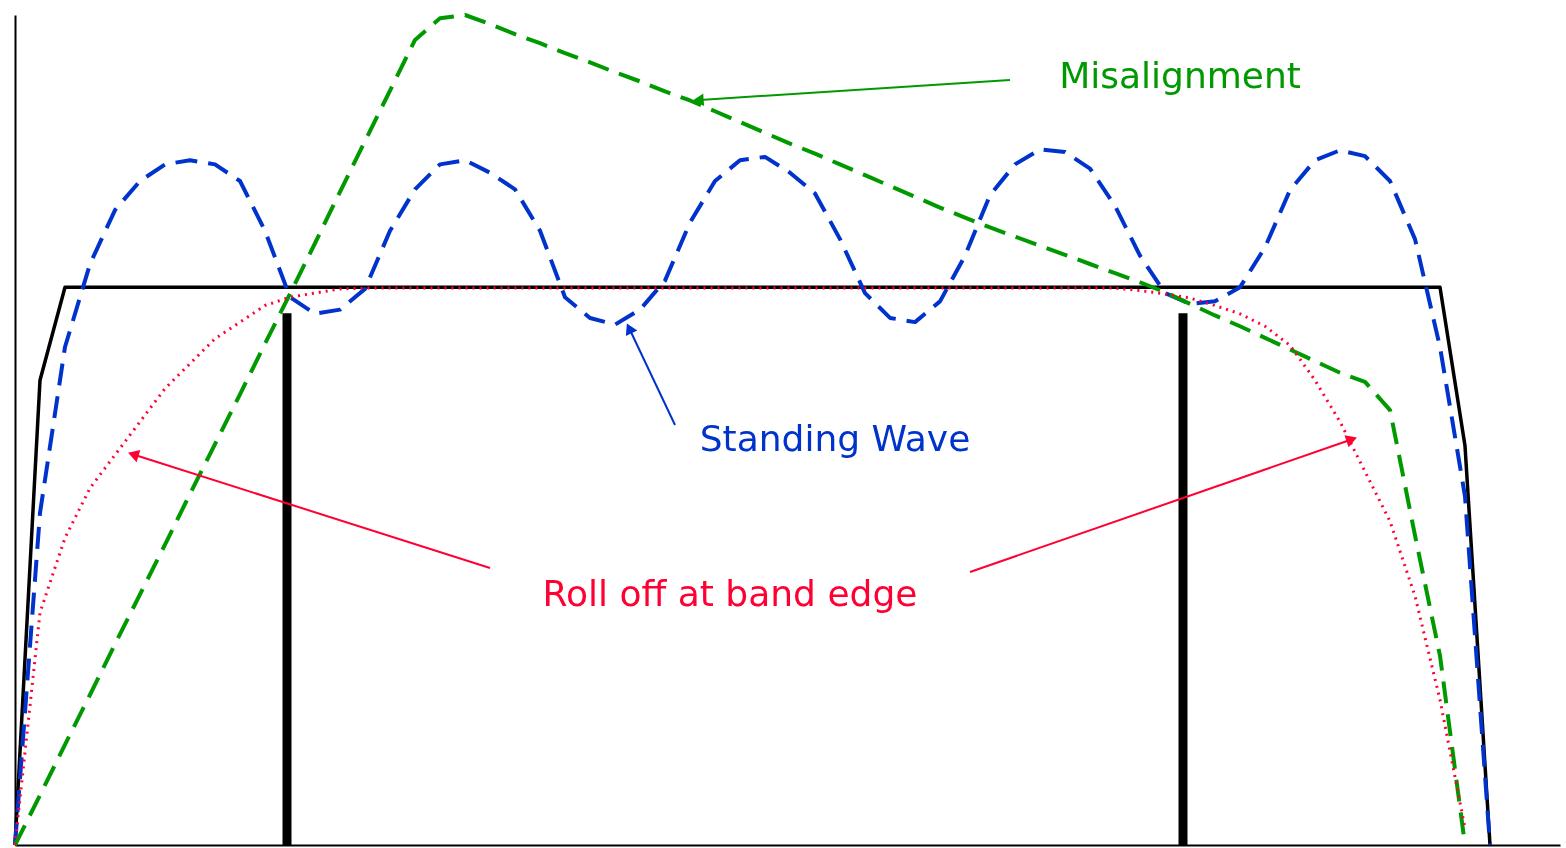 The height and width of the screenshot is (848, 1566). Describe the element at coordinates (835, 438) in the screenshot. I see `annotation: Standing Wave` at that location.